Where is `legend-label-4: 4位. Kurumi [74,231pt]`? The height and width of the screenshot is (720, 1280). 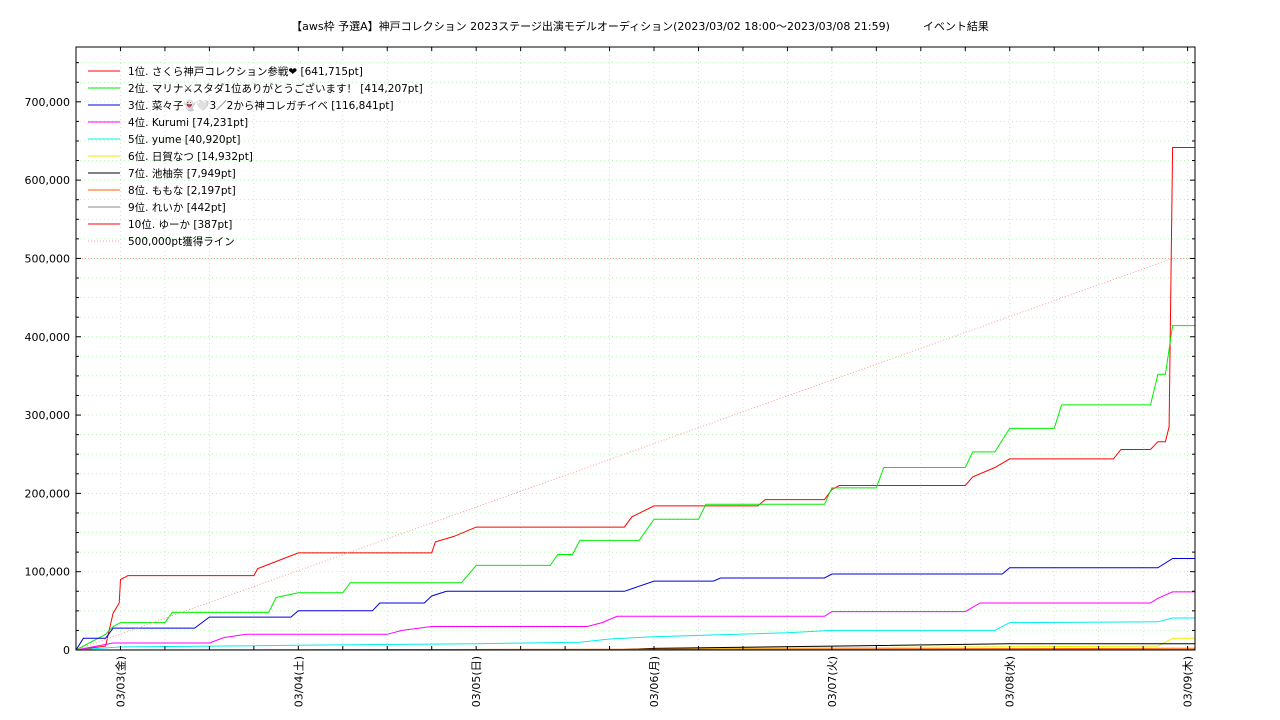 legend-label-4: 4位. Kurumi [74,231pt] is located at coordinates (188, 122).